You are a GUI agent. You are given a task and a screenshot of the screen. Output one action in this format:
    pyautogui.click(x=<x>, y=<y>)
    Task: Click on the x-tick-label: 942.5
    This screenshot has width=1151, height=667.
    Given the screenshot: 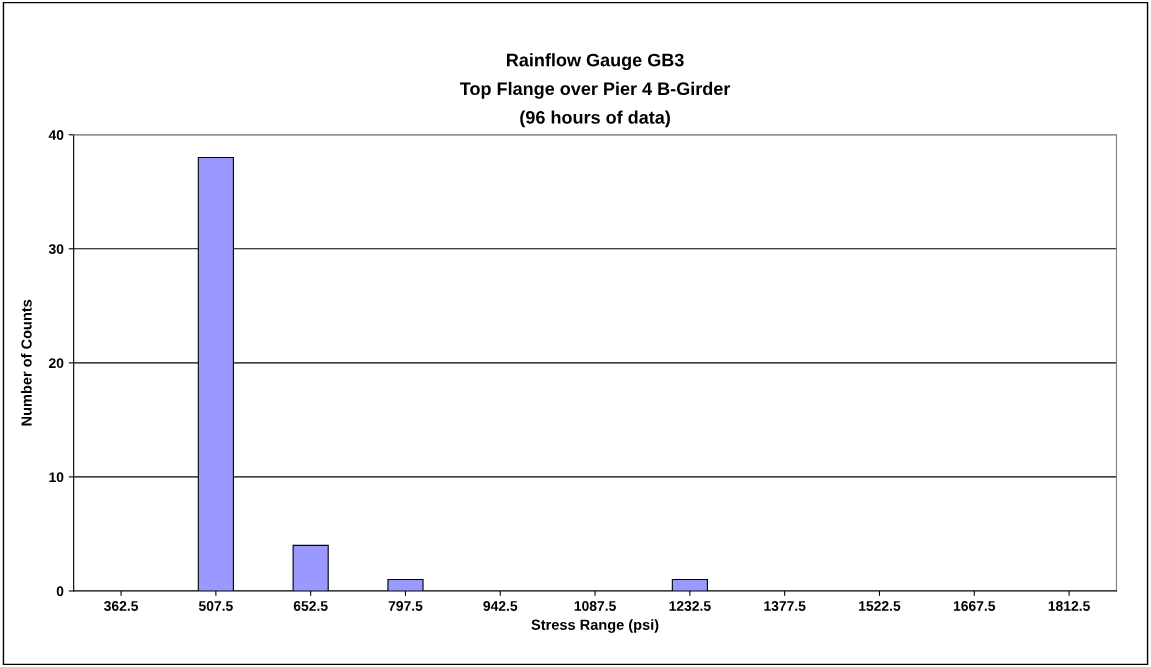 What is the action you would take?
    pyautogui.click(x=500, y=606)
    